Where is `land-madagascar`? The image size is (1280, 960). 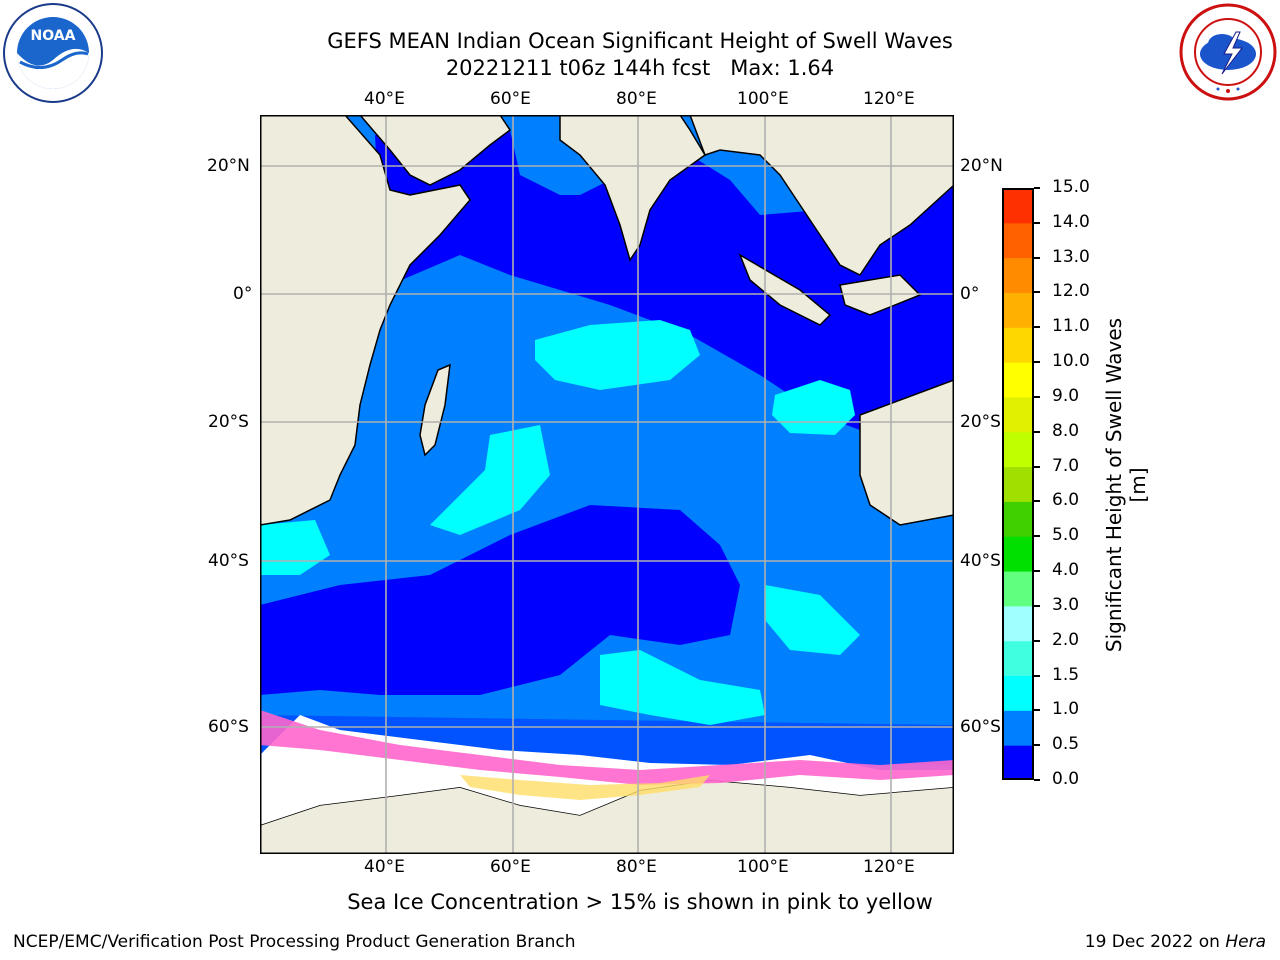
land-madagascar is located at coordinates (435, 410).